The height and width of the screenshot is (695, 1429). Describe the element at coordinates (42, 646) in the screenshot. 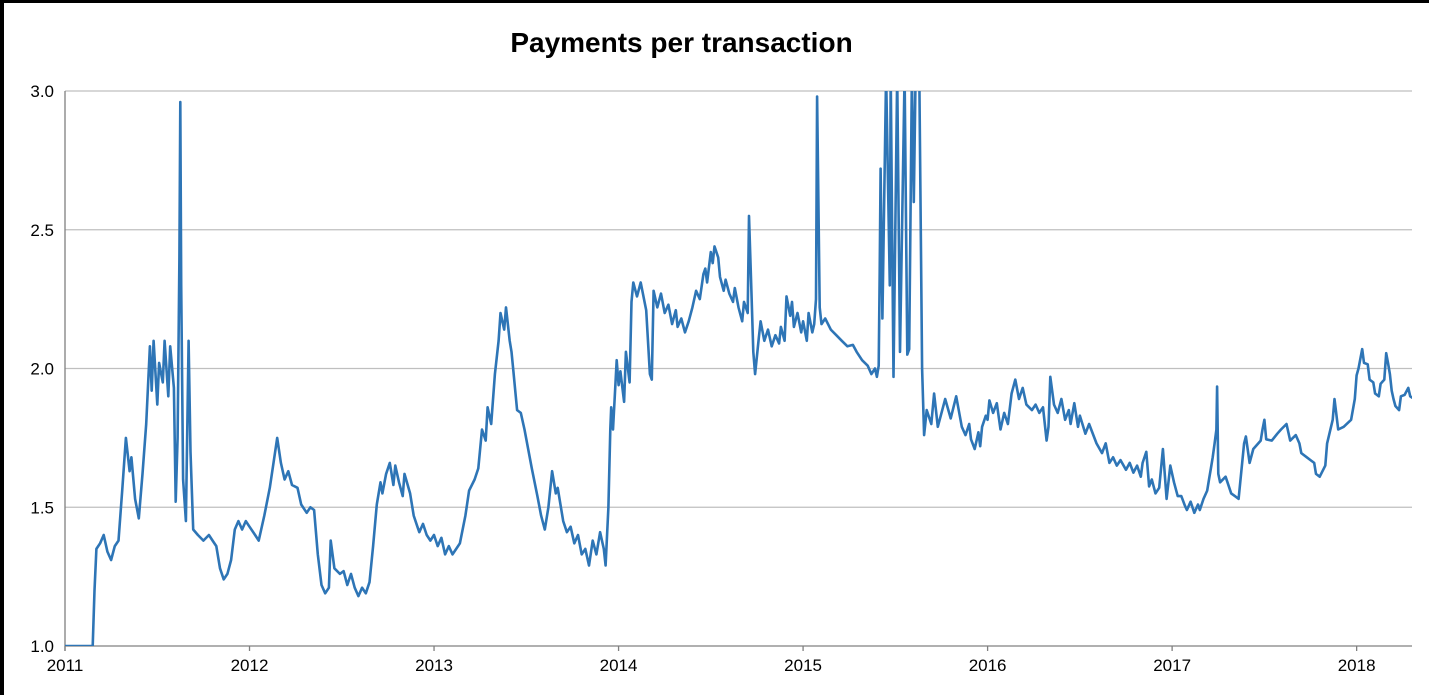

I see `y-axis-tick-label: 1.0` at that location.